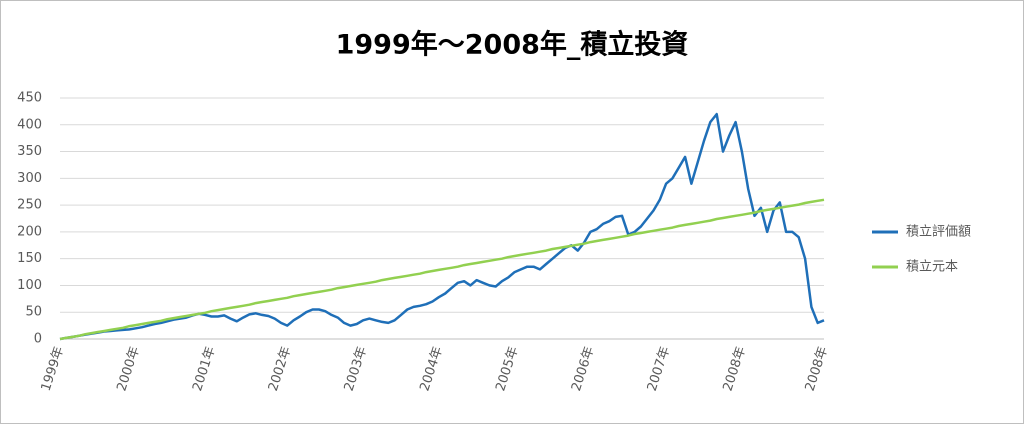  I want to click on legend-label: 積立評価額, so click(938, 232).